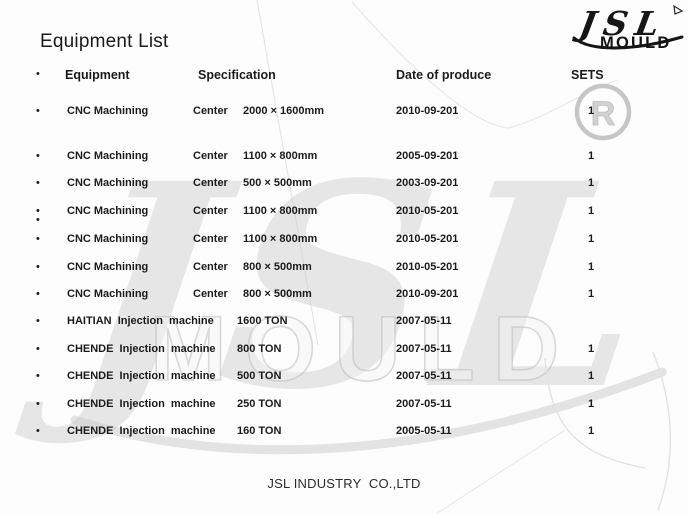 This screenshot has width=688, height=514. Describe the element at coordinates (627, 28) in the screenshot. I see `jsl-mould-logo: JSL MOULD` at that location.